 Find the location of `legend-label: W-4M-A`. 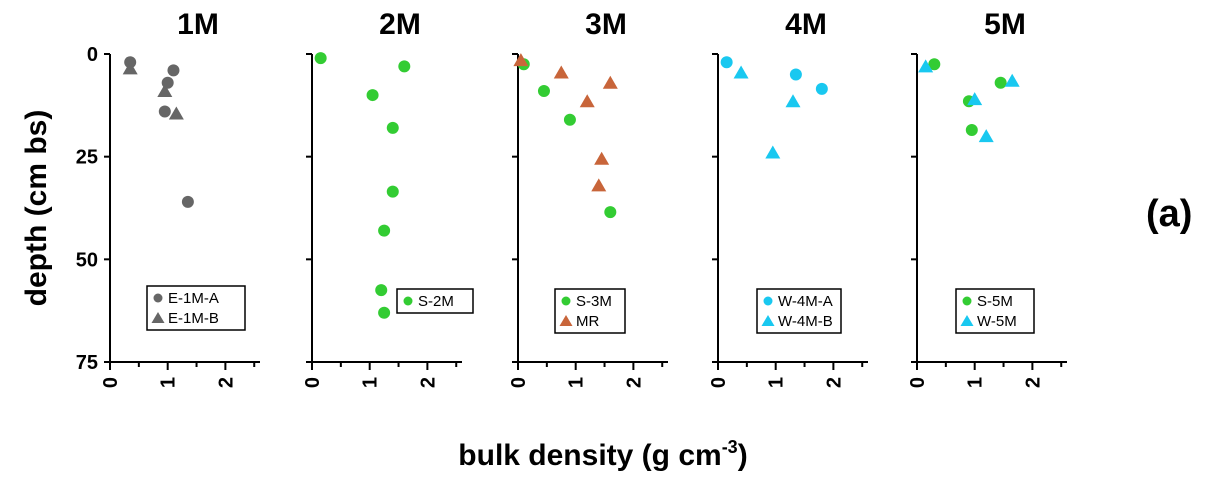

legend-label: W-4M-A is located at coordinates (805, 301).